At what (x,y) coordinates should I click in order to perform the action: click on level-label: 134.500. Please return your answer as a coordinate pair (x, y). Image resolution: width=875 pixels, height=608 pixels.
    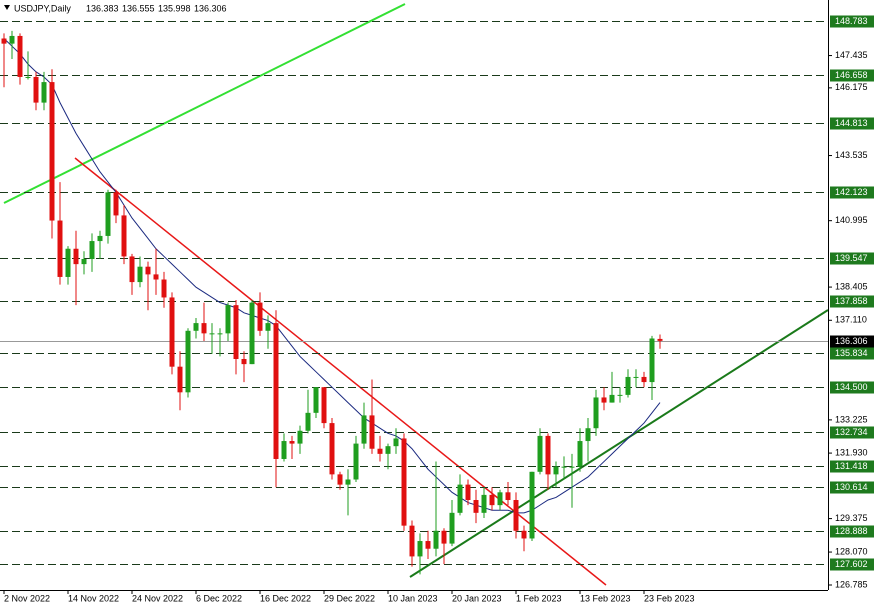
    Looking at the image, I should click on (851, 387).